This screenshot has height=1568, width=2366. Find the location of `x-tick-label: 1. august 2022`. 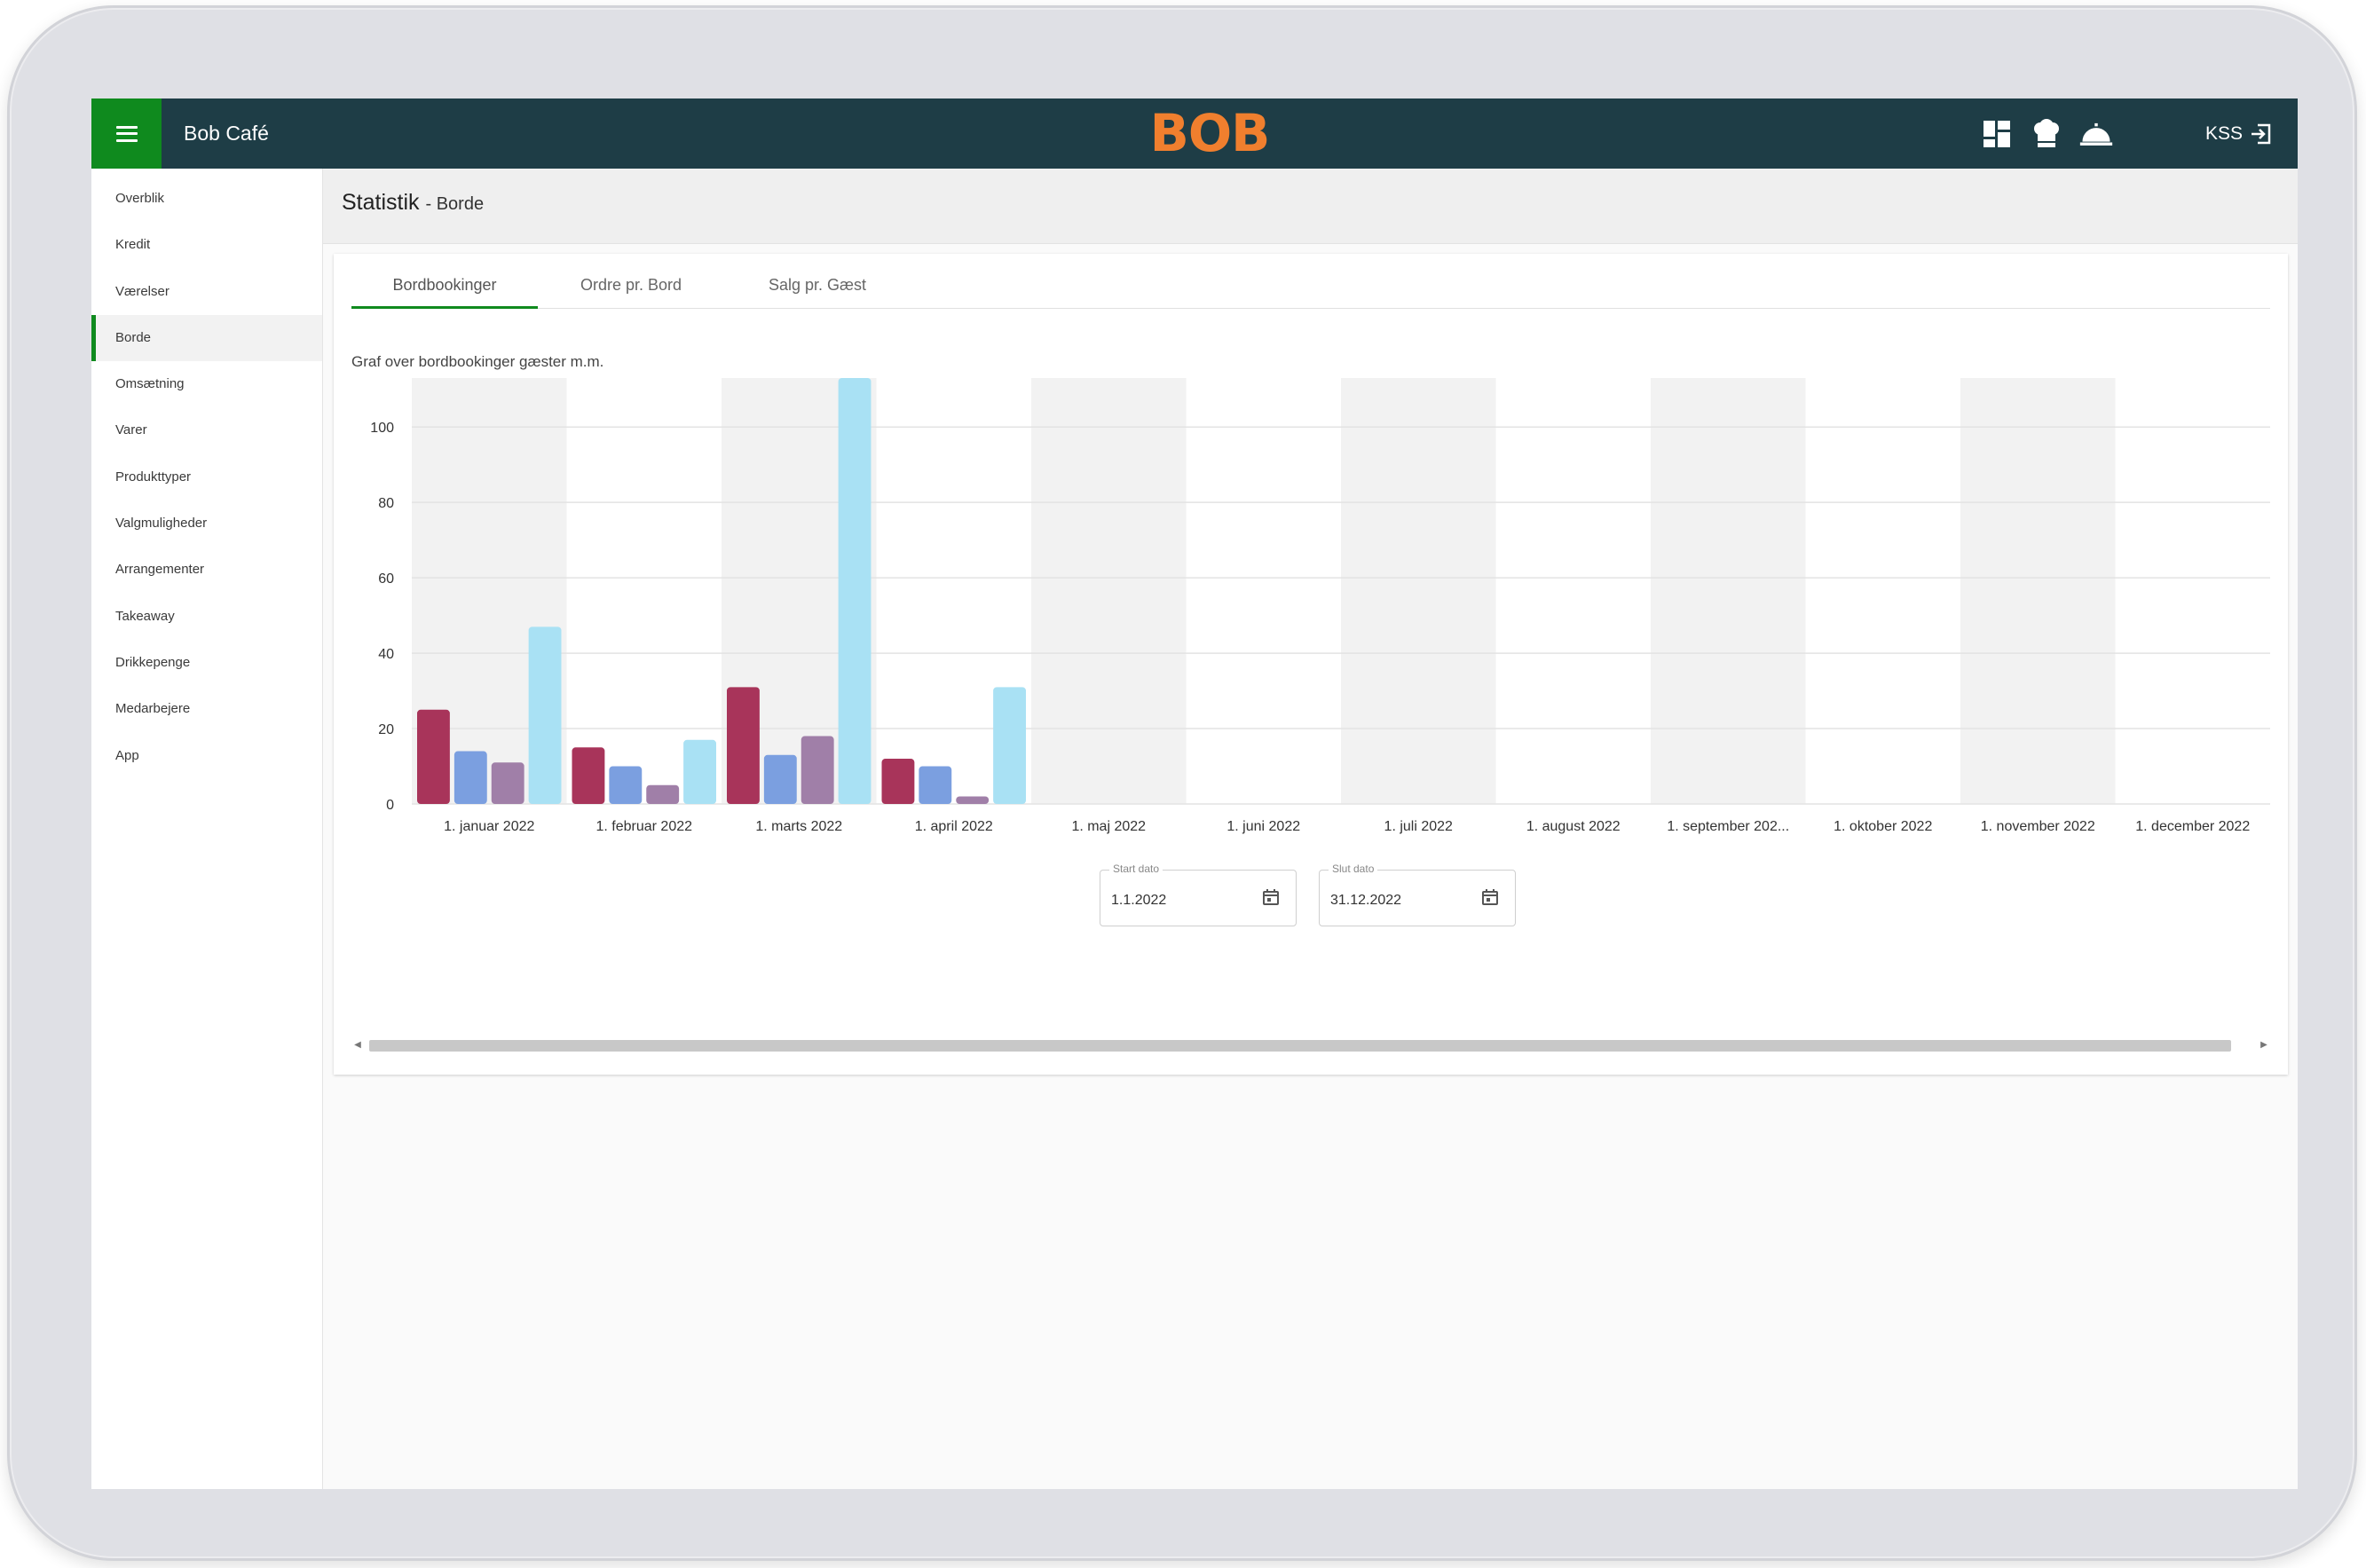

x-tick-label: 1. august 2022 is located at coordinates (1573, 827).